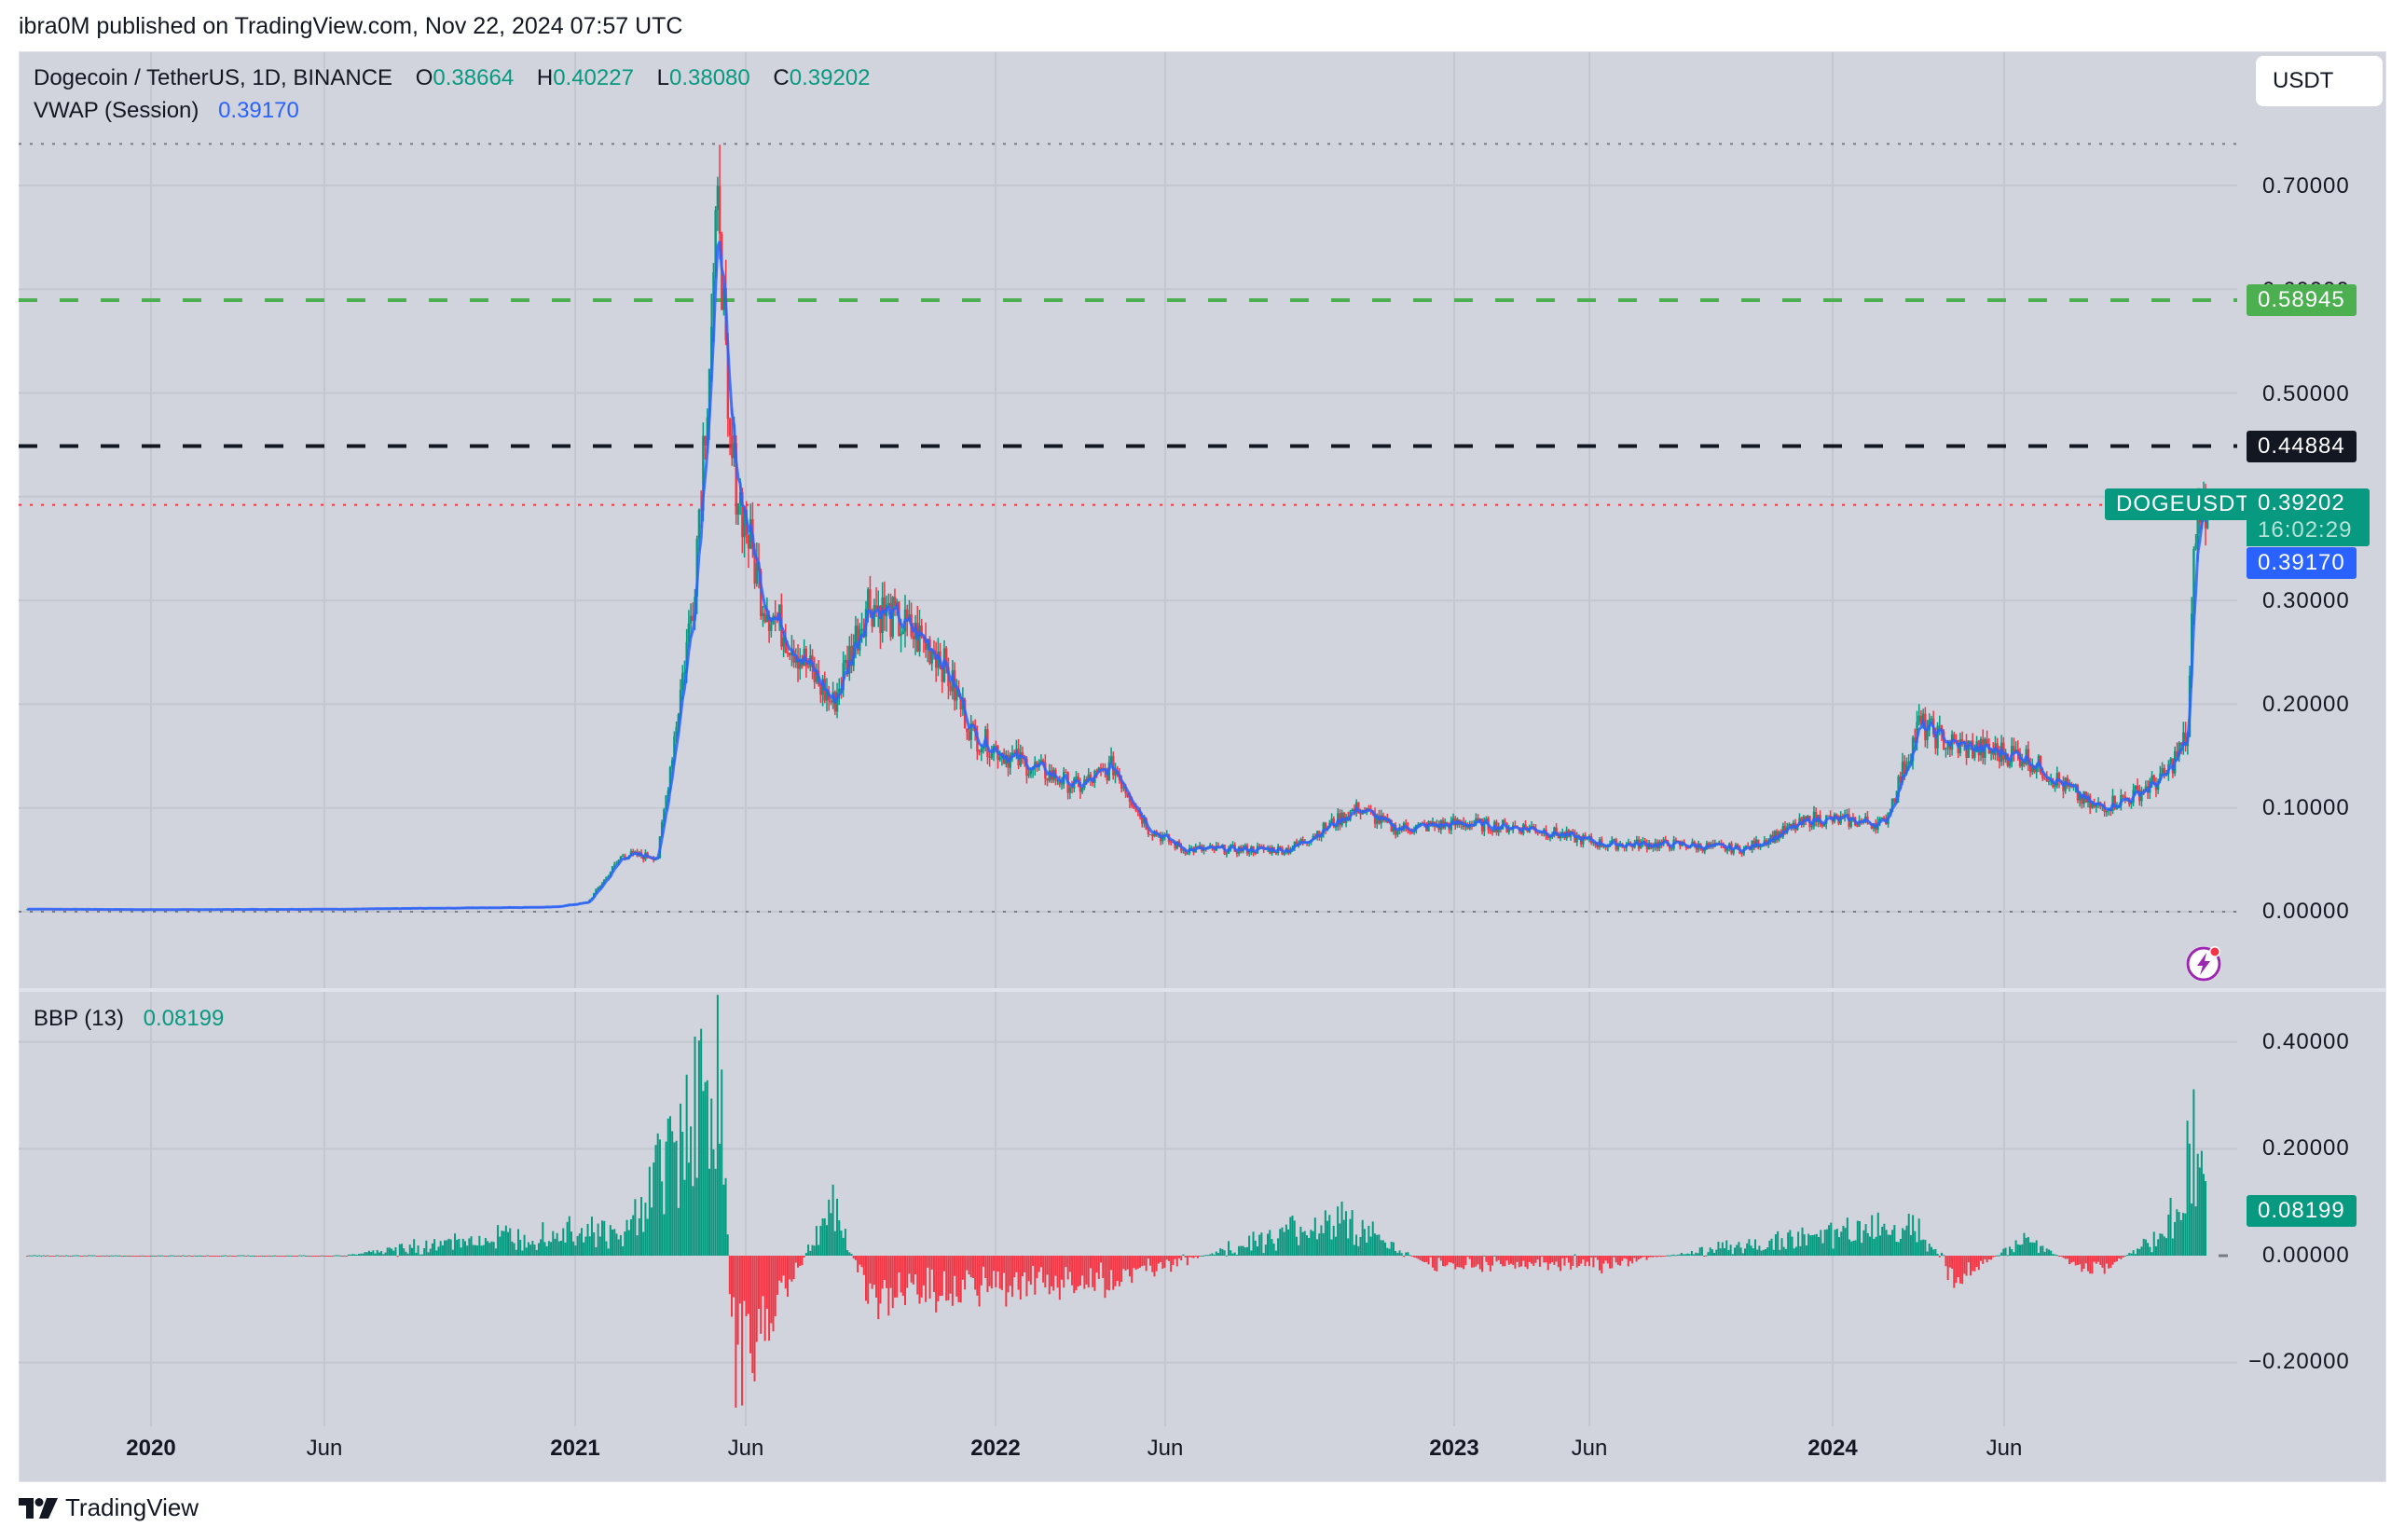 This screenshot has height=1540, width=2405. Describe the element at coordinates (2306, 1255) in the screenshot. I see `bbp-tick: 0.00000` at that location.